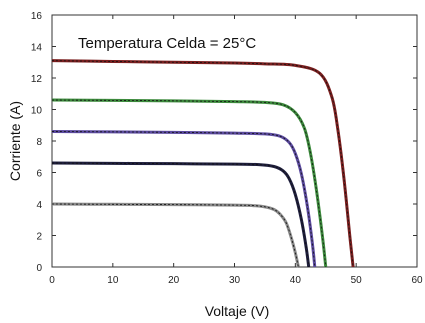 This screenshot has width=425, height=323. Describe the element at coordinates (237, 311) in the screenshot. I see `x-axis-title: Voltaje (V)` at that location.